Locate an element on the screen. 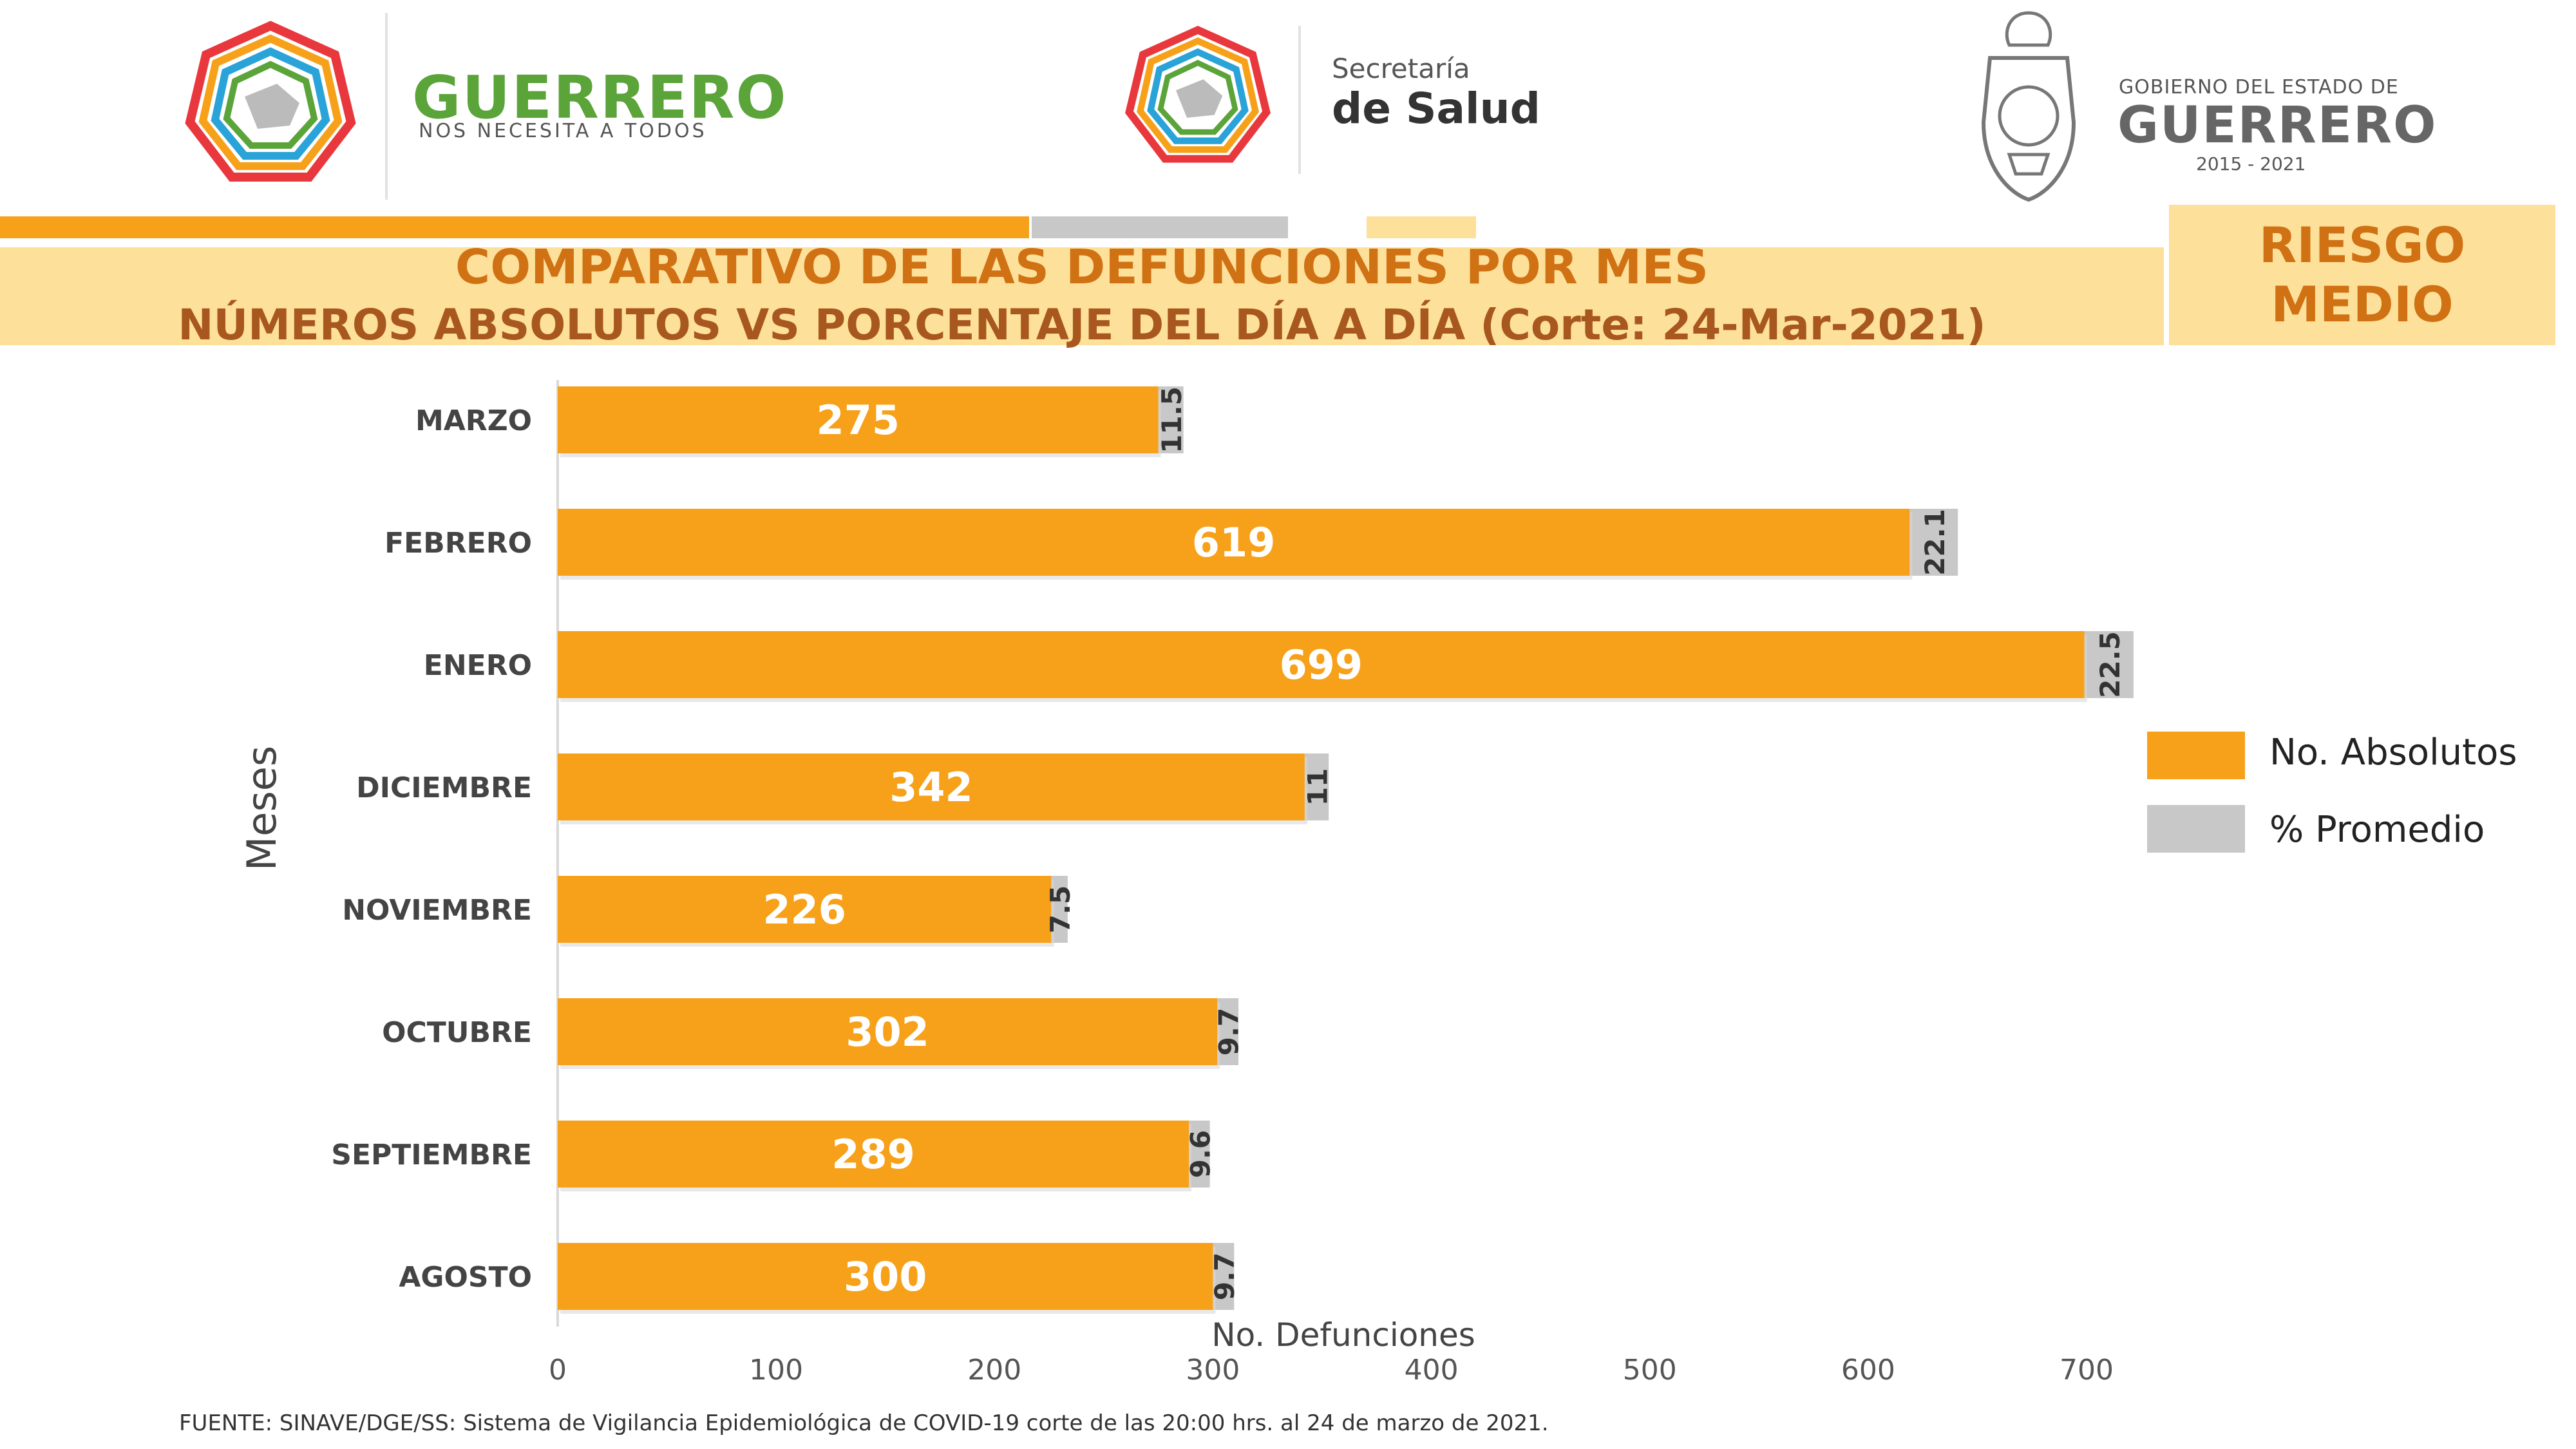  guerrero-logo-text: GUERRERO is located at coordinates (600, 97).